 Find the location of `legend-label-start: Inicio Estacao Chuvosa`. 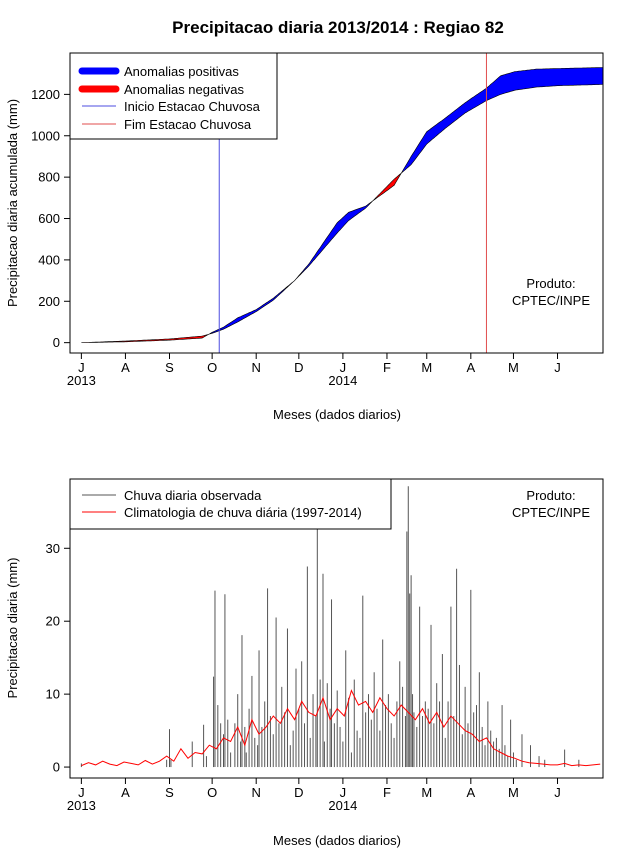

legend-label-start: Inicio Estacao Chuvosa is located at coordinates (192, 106).